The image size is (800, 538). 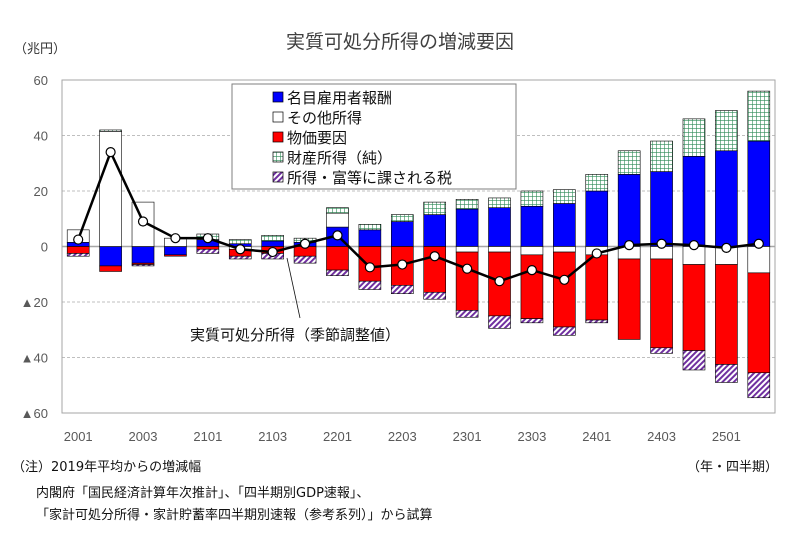 What do you see at coordinates (40, 49) in the screenshot?
I see `y-axis-unit: （兆円）` at bounding box center [40, 49].